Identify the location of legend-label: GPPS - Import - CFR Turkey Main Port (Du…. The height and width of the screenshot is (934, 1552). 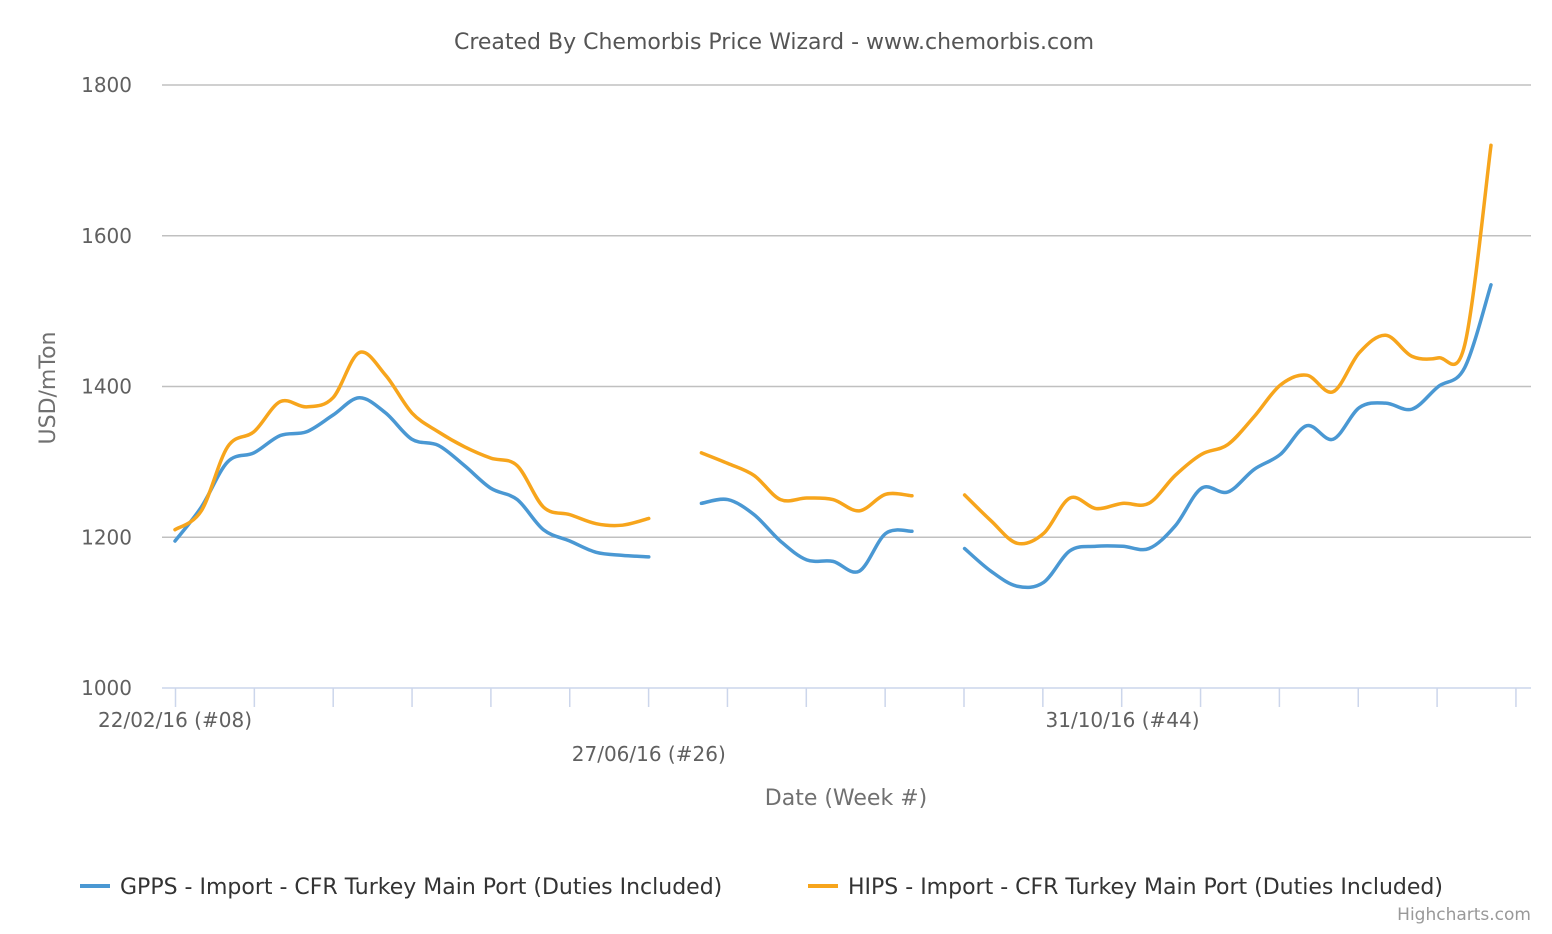
(421, 887).